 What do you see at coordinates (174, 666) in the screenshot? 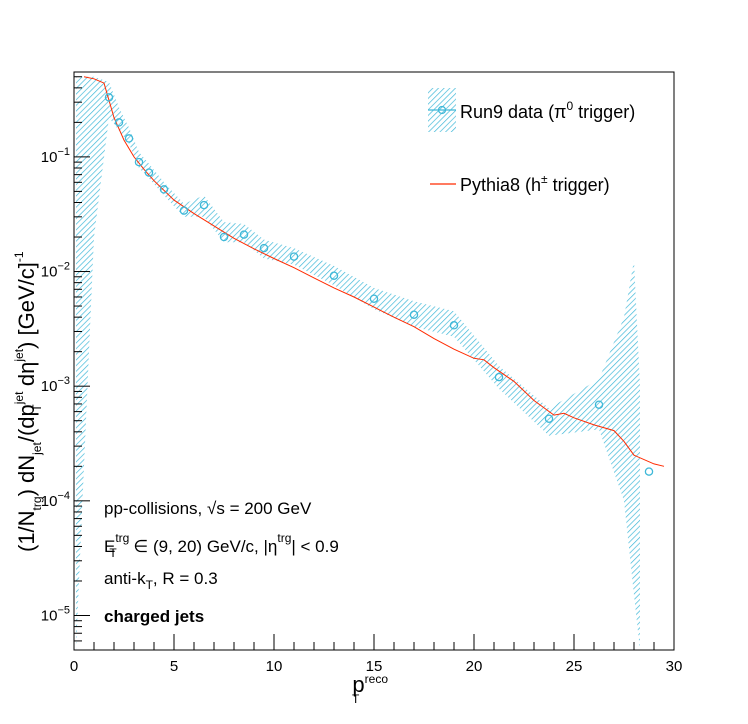
I see `x-tick-label: 5` at bounding box center [174, 666].